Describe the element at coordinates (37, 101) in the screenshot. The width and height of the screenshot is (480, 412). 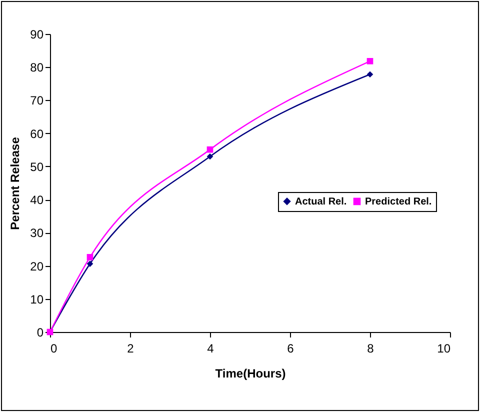
I see `y-tick-label: 70` at that location.